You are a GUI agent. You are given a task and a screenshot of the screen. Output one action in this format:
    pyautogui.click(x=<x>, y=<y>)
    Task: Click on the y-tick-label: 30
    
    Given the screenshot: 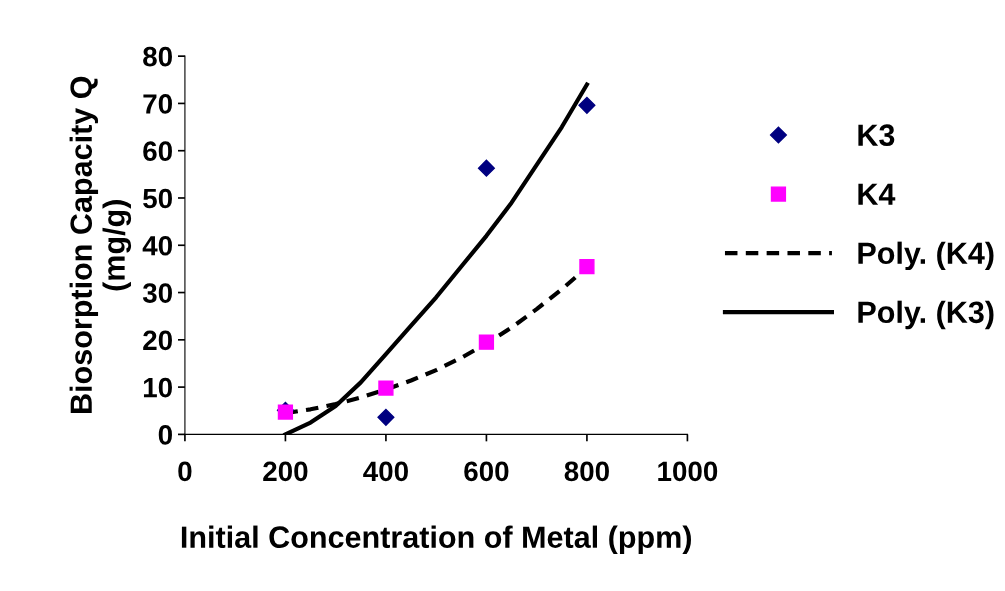 What is the action you would take?
    pyautogui.click(x=157, y=293)
    